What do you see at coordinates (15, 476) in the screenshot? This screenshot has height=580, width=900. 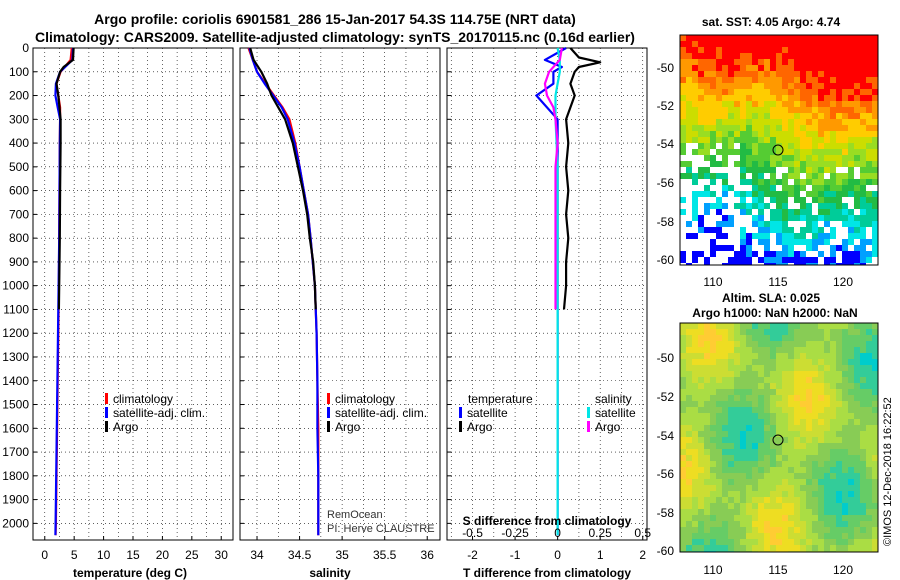 I see `depth-tick-label: 1800` at bounding box center [15, 476].